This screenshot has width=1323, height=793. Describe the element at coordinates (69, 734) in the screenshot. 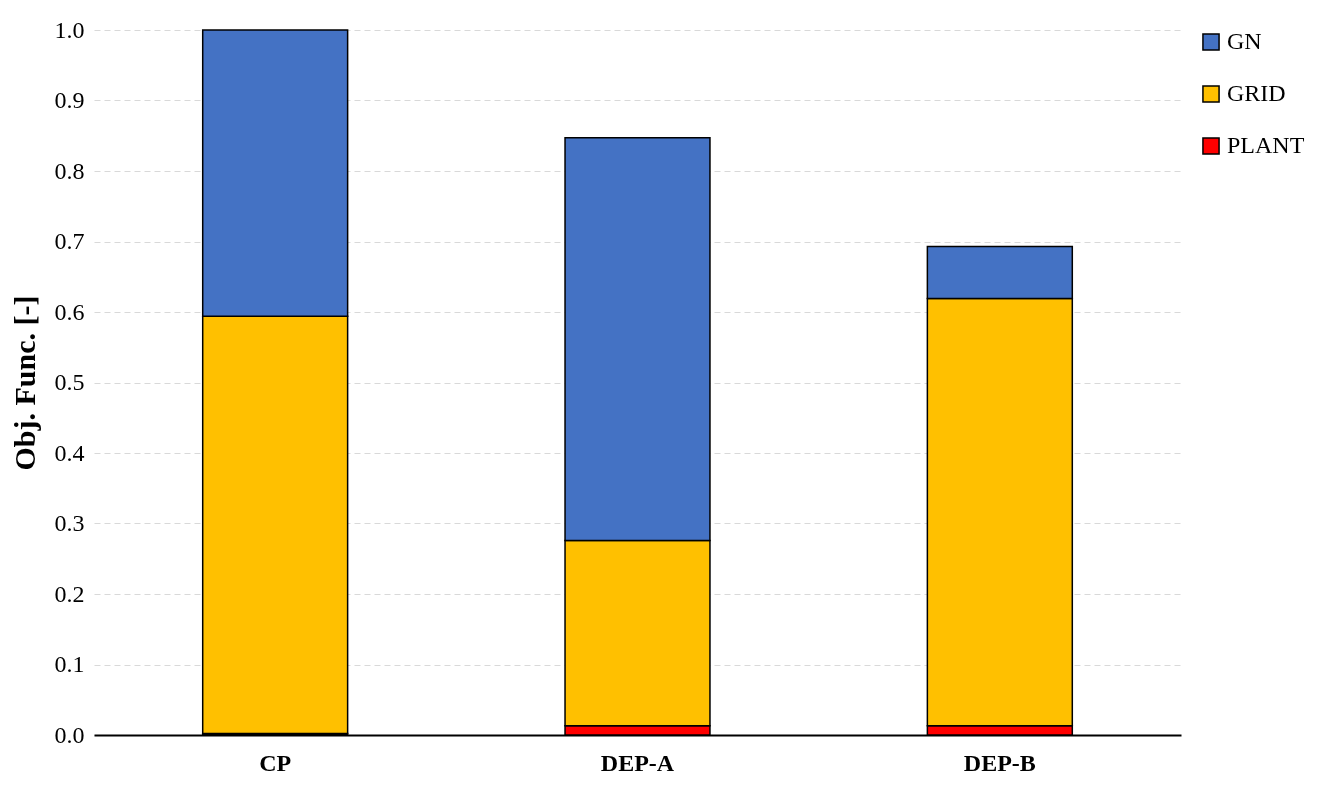

I see `y-tick-label: 0.0` at that location.